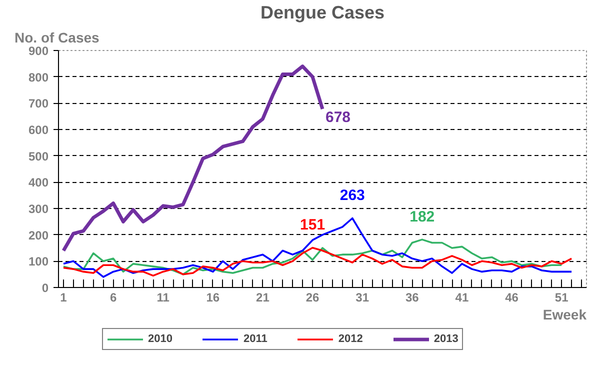 The height and width of the screenshot is (371, 608). What do you see at coordinates (38, 261) in the screenshot?
I see `y-tick-label: 100` at bounding box center [38, 261].